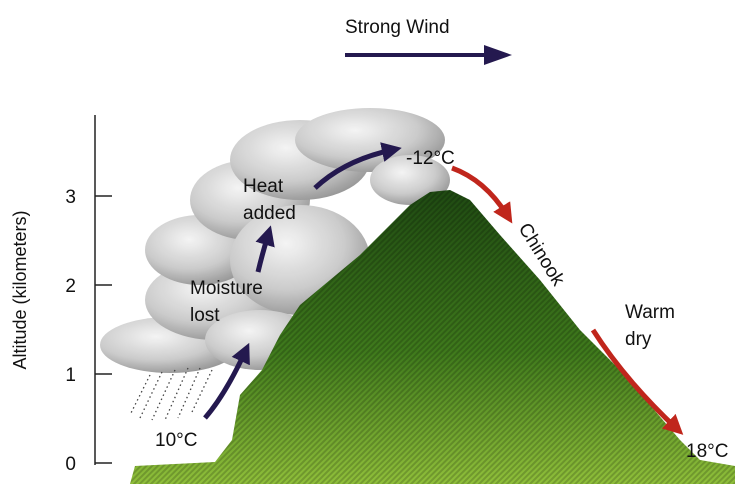  Describe the element at coordinates (176, 440) in the screenshot. I see `start-temp: 10°C` at that location.